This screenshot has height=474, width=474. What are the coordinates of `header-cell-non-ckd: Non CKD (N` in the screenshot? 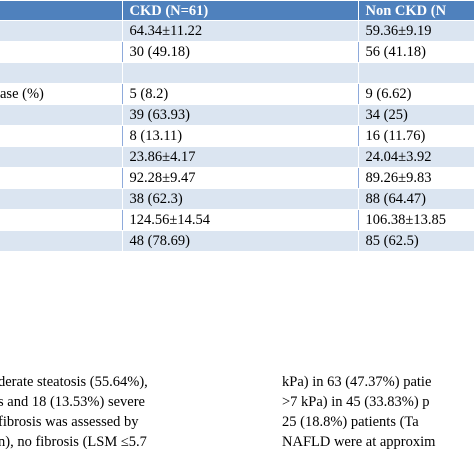 It's located at (415, 10).